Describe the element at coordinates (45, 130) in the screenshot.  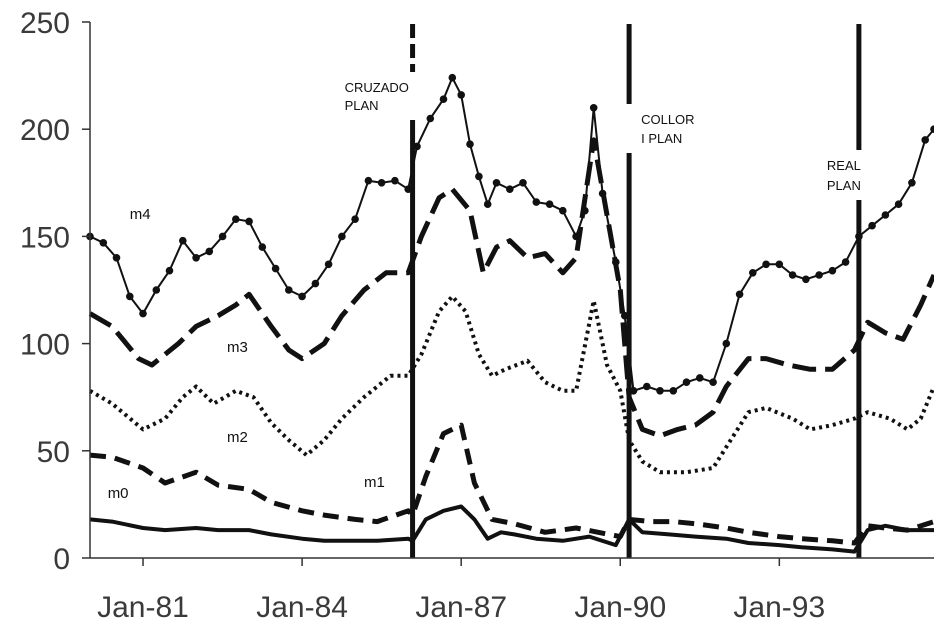
I see `y-tick-label: 200` at that location.